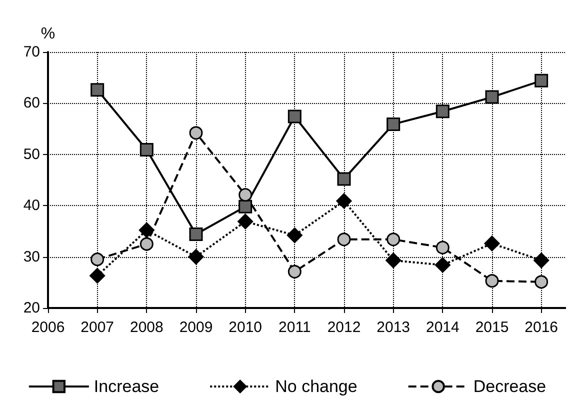 Image resolution: width=574 pixels, height=408 pixels. Describe the element at coordinates (48, 327) in the screenshot. I see `x-tick-label: 2006` at that location.